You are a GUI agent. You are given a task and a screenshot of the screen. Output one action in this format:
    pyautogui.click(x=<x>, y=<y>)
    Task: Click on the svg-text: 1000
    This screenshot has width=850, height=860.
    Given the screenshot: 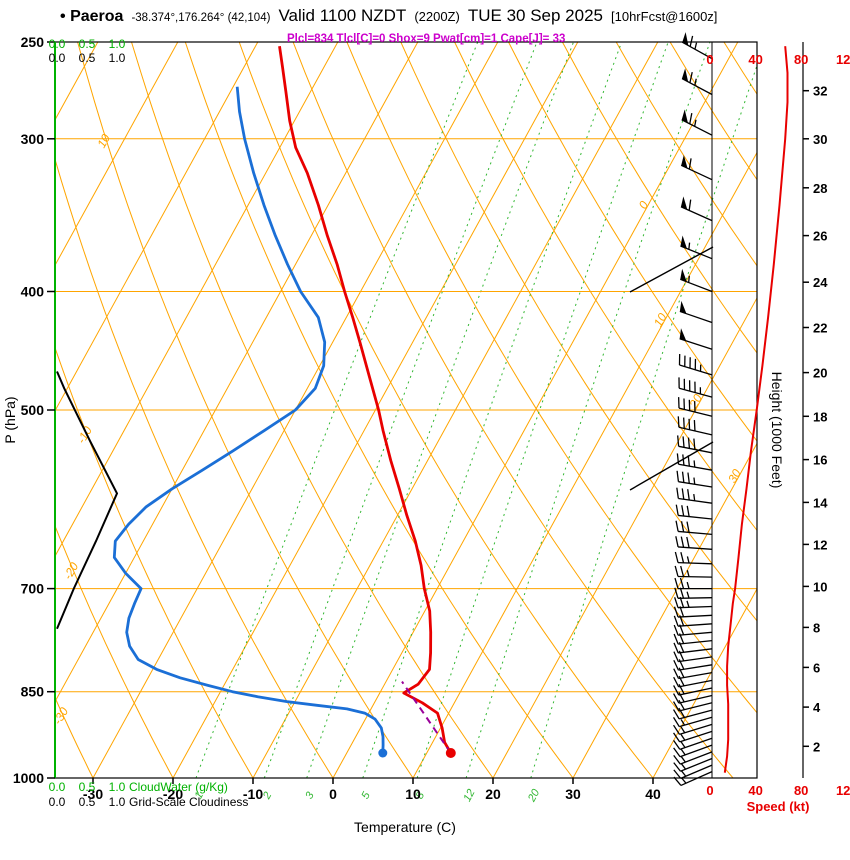 What is the action you would take?
    pyautogui.click(x=28, y=778)
    